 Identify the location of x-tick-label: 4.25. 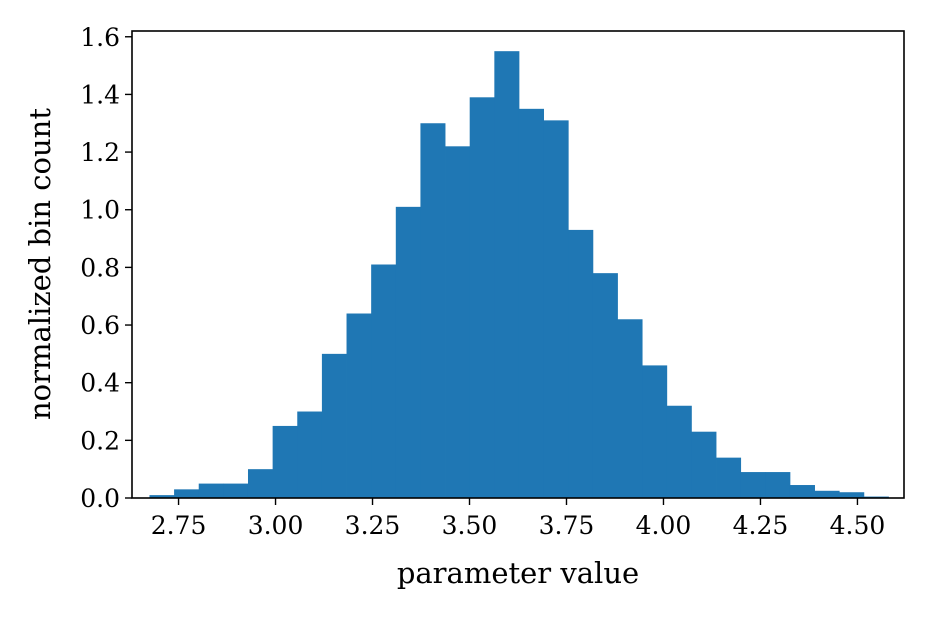
(761, 525).